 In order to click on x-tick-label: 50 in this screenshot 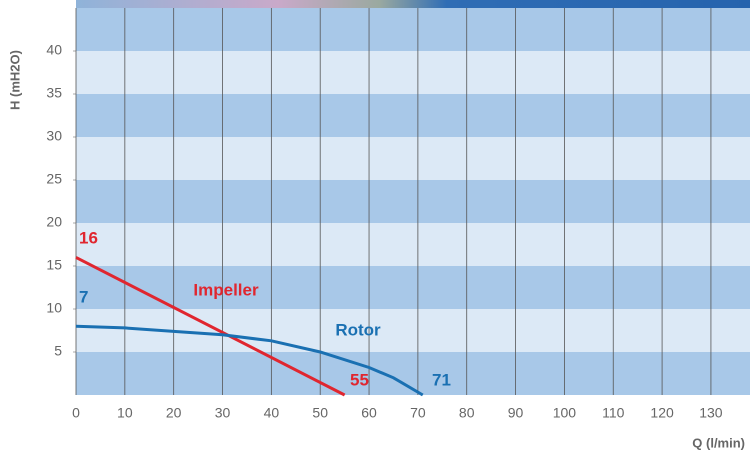, I will do `click(320, 413)`.